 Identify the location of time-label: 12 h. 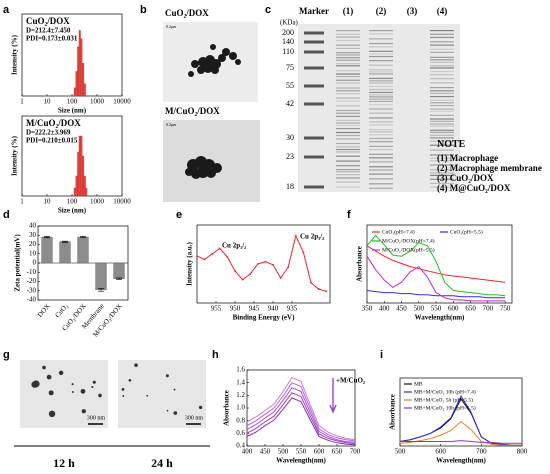
(64, 463).